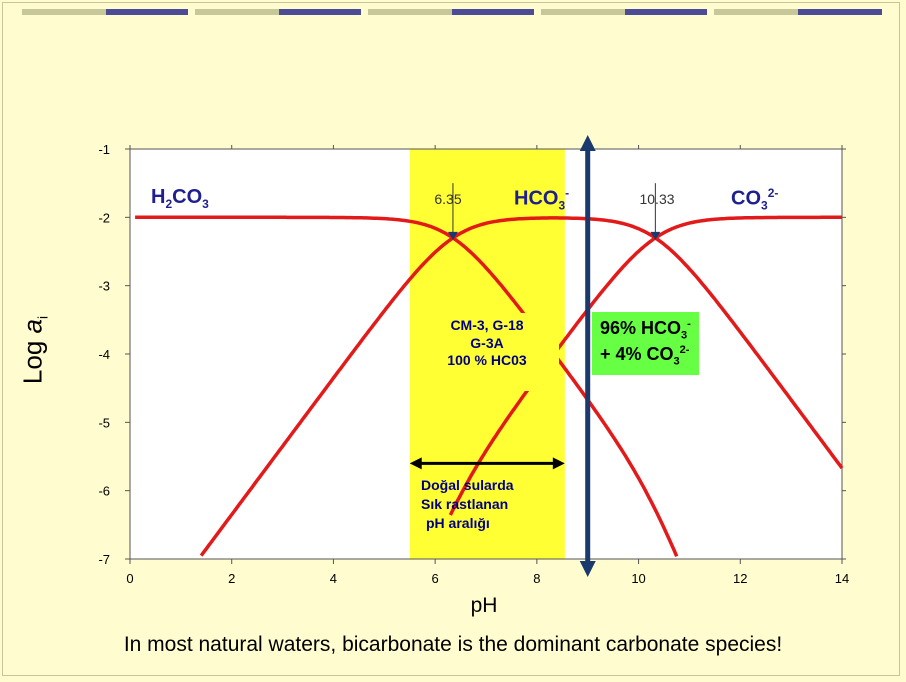  I want to click on y-tick-label: -1, so click(104, 149).